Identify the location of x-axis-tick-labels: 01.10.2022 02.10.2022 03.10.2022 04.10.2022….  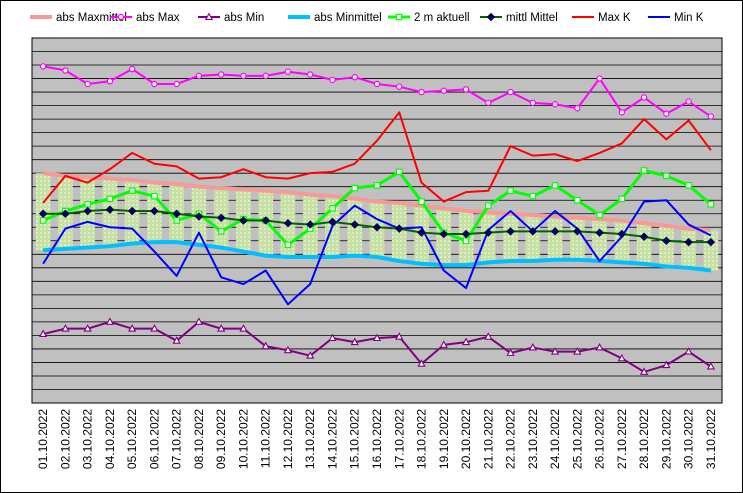
(377, 439).